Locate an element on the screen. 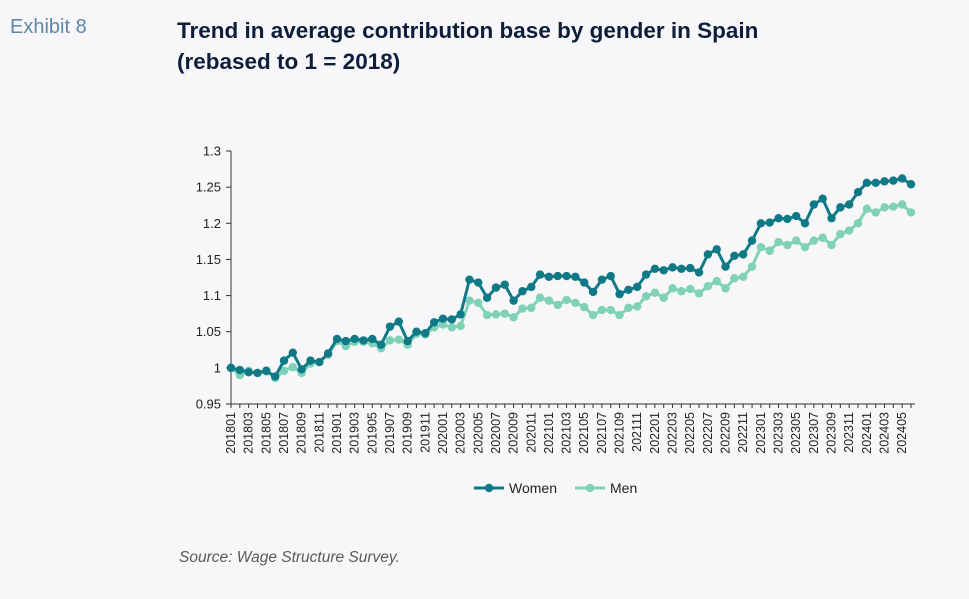  y-tick-label: 1 is located at coordinates (217, 367).